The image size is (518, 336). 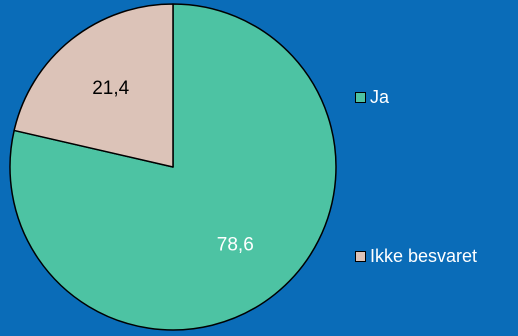 I want to click on data-label-ikke-besvaret: 21,4, so click(x=110, y=88).